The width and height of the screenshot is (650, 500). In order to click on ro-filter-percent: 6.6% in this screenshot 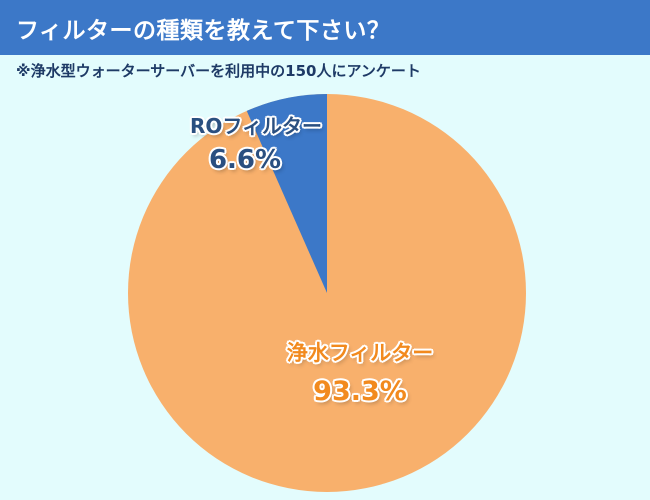, I will do `click(245, 160)`.